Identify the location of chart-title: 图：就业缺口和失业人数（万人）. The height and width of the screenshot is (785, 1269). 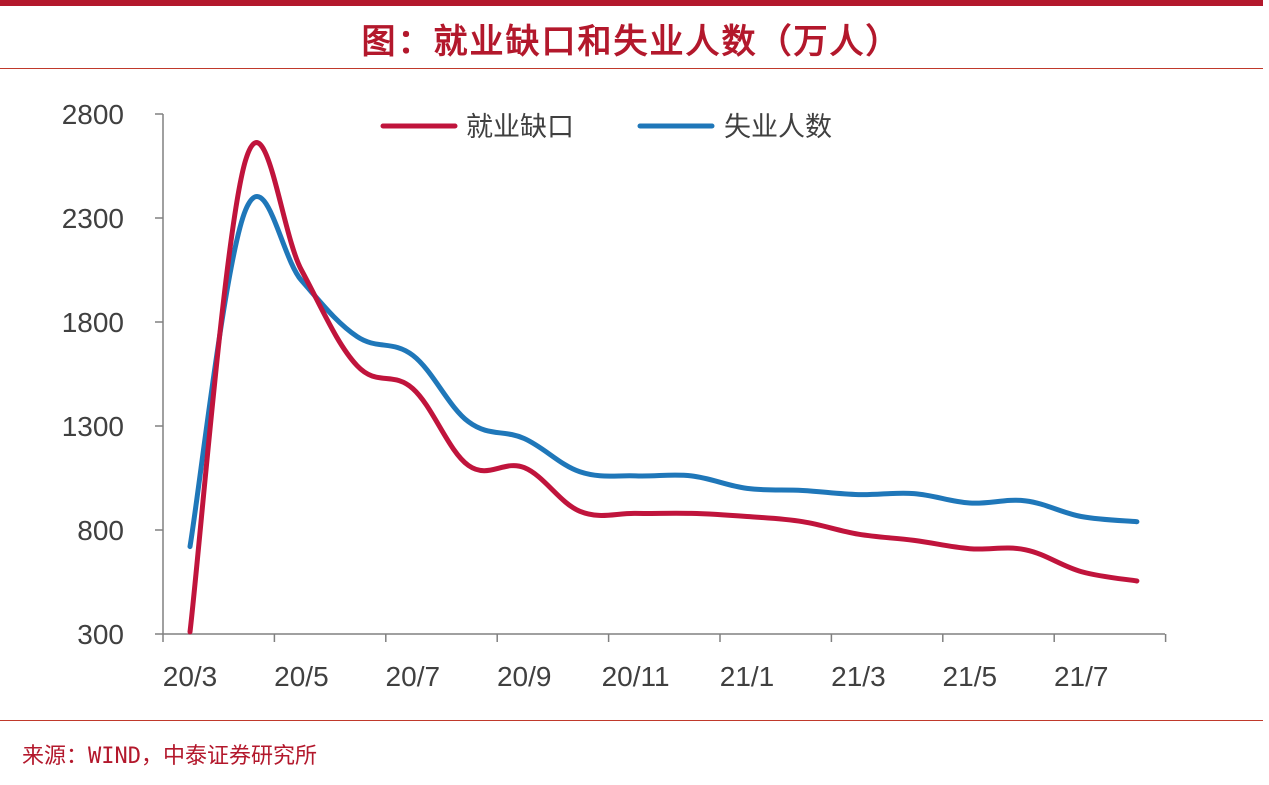
(631, 42).